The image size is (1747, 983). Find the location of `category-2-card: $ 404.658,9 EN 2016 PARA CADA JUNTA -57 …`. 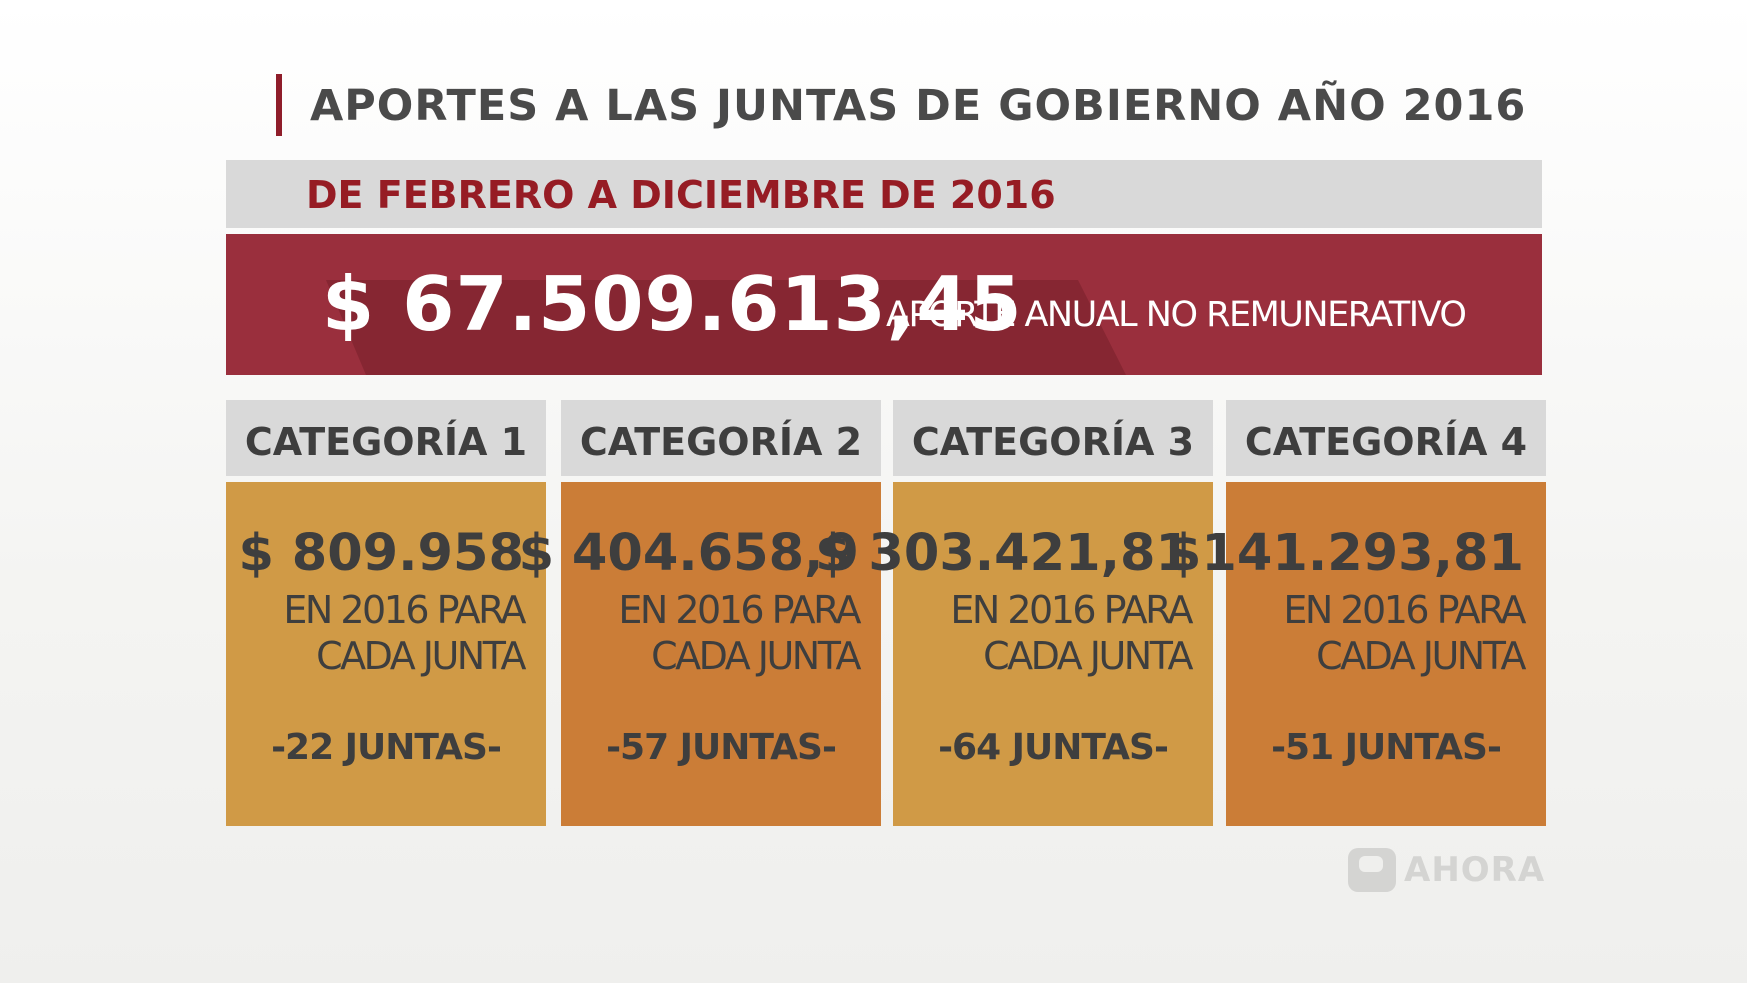

category-2-card: $ 404.658,9 EN 2016 PARA CADA JUNTA -57 … is located at coordinates (700, 654).